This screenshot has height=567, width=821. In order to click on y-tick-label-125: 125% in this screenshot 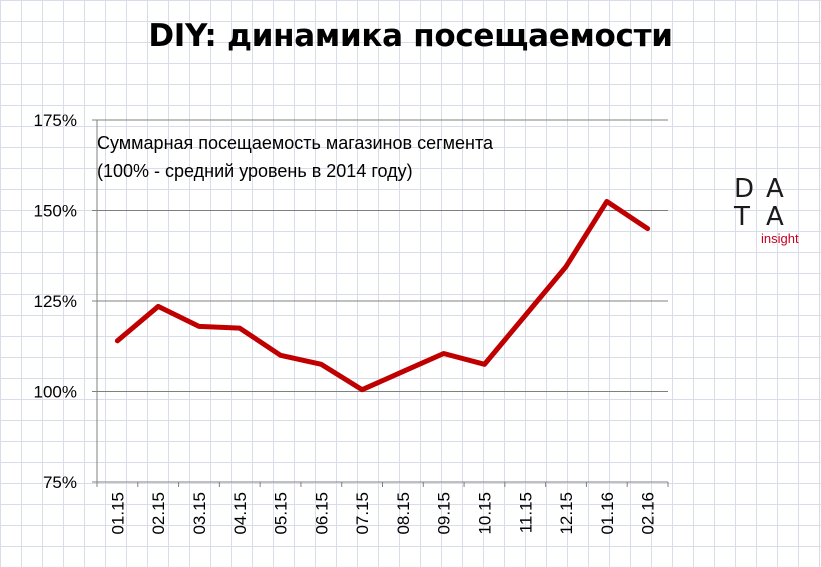, I will do `click(55, 301)`.